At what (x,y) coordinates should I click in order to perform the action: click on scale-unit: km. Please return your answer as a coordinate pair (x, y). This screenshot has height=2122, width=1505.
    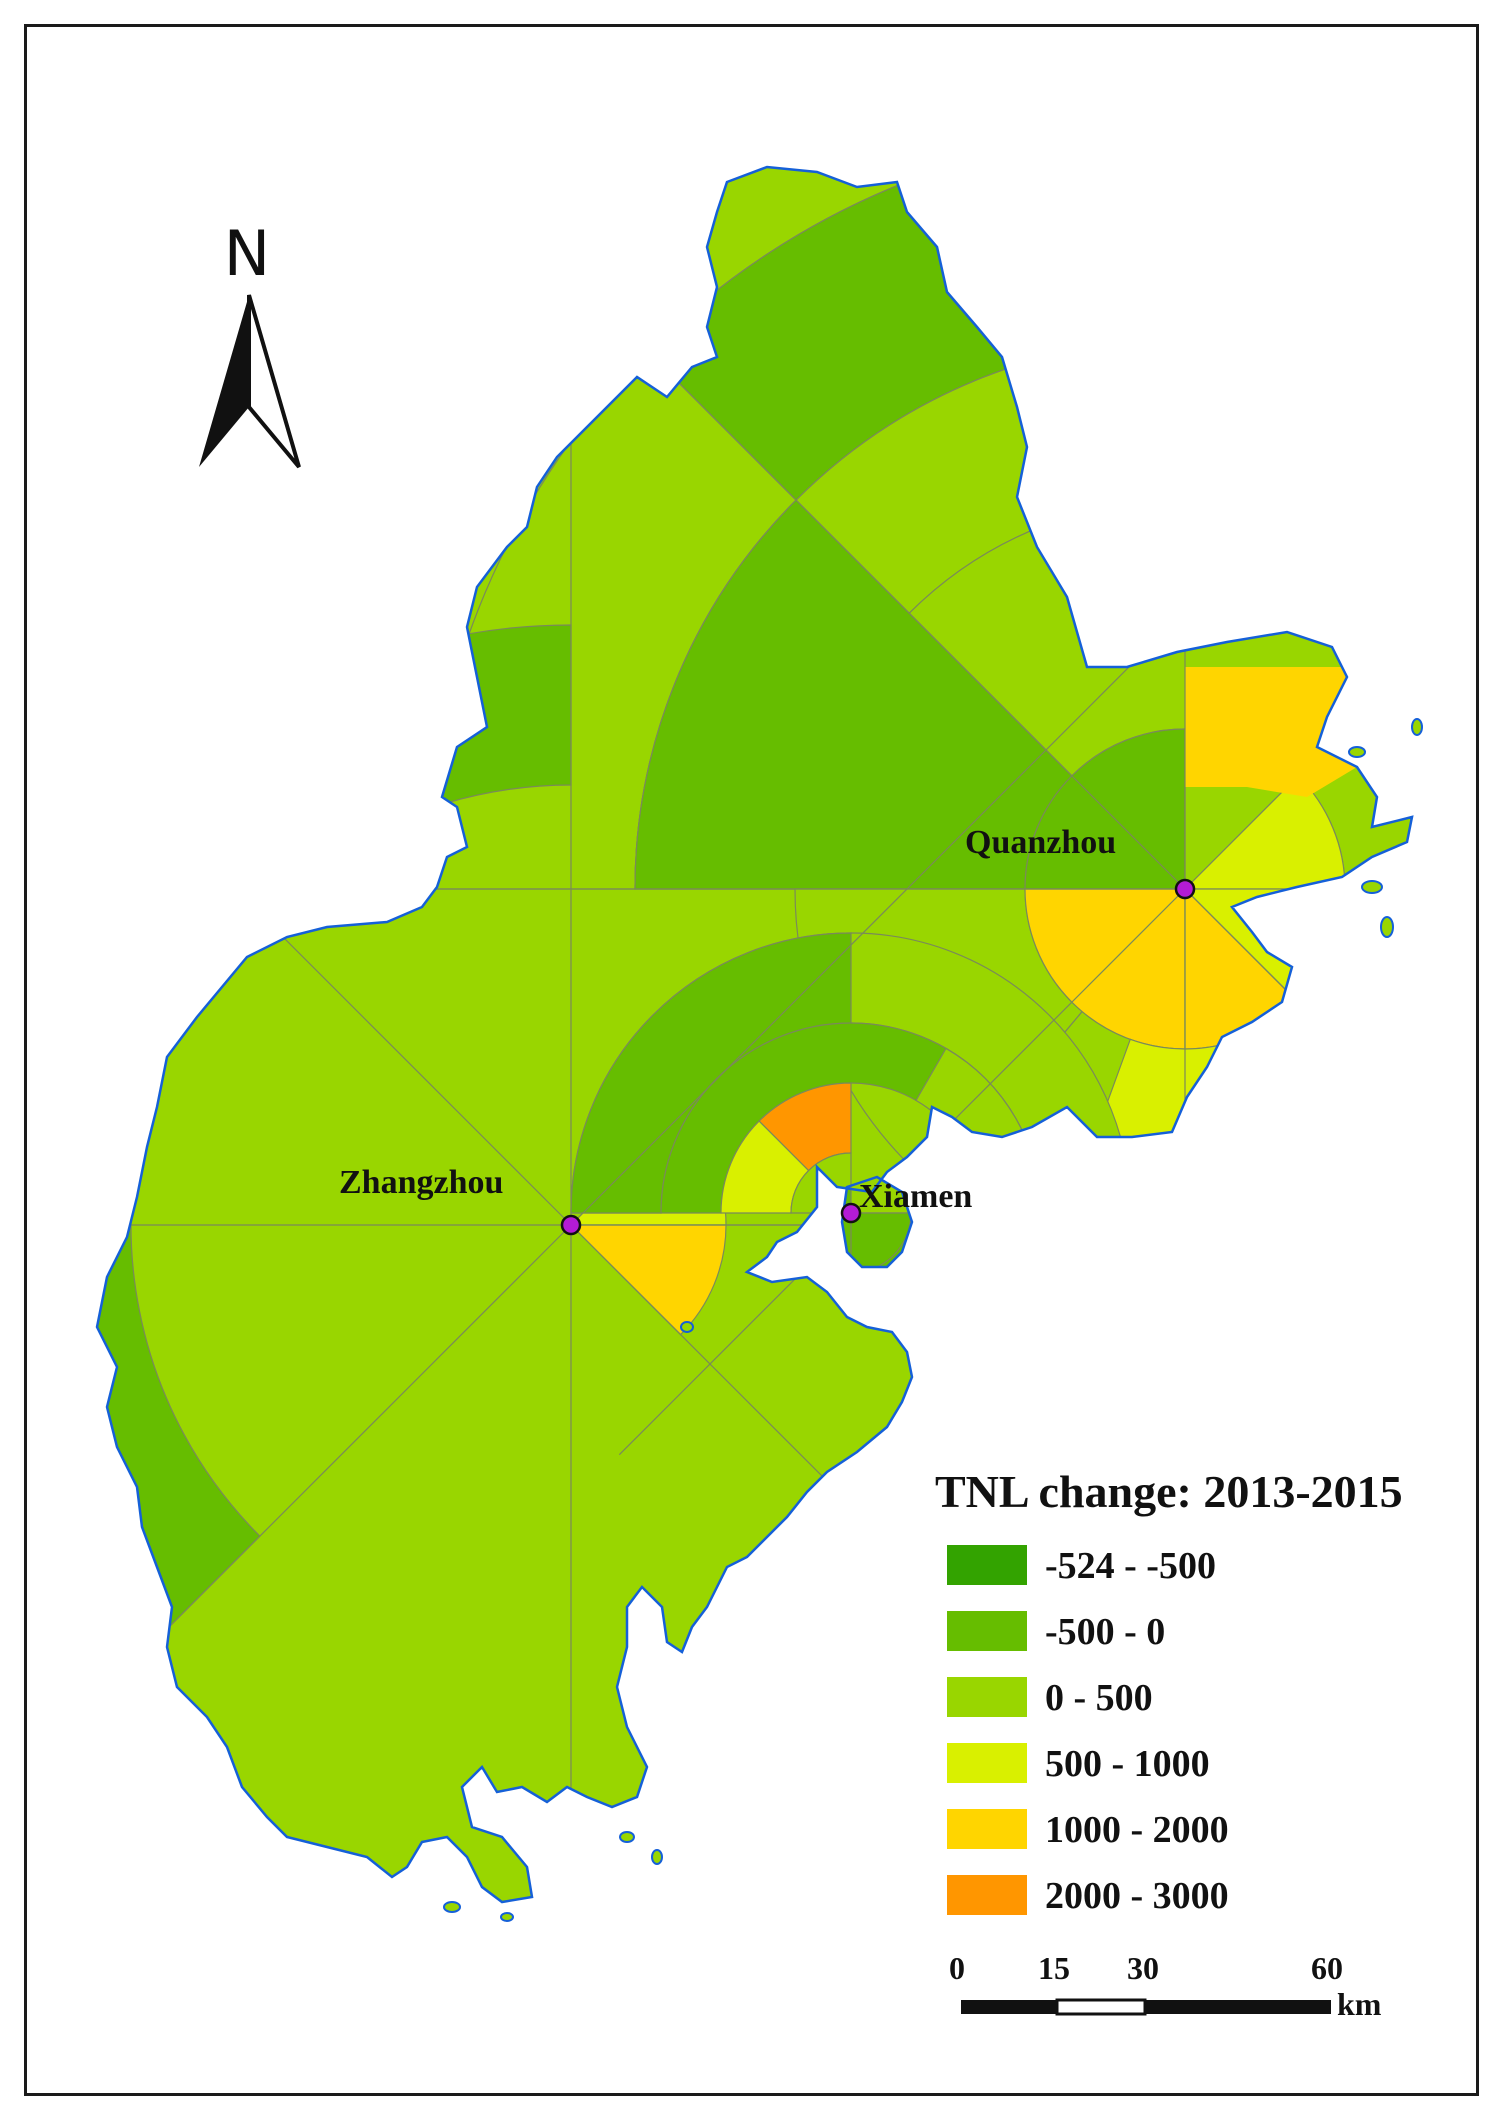
    Looking at the image, I should click on (1359, 2004).